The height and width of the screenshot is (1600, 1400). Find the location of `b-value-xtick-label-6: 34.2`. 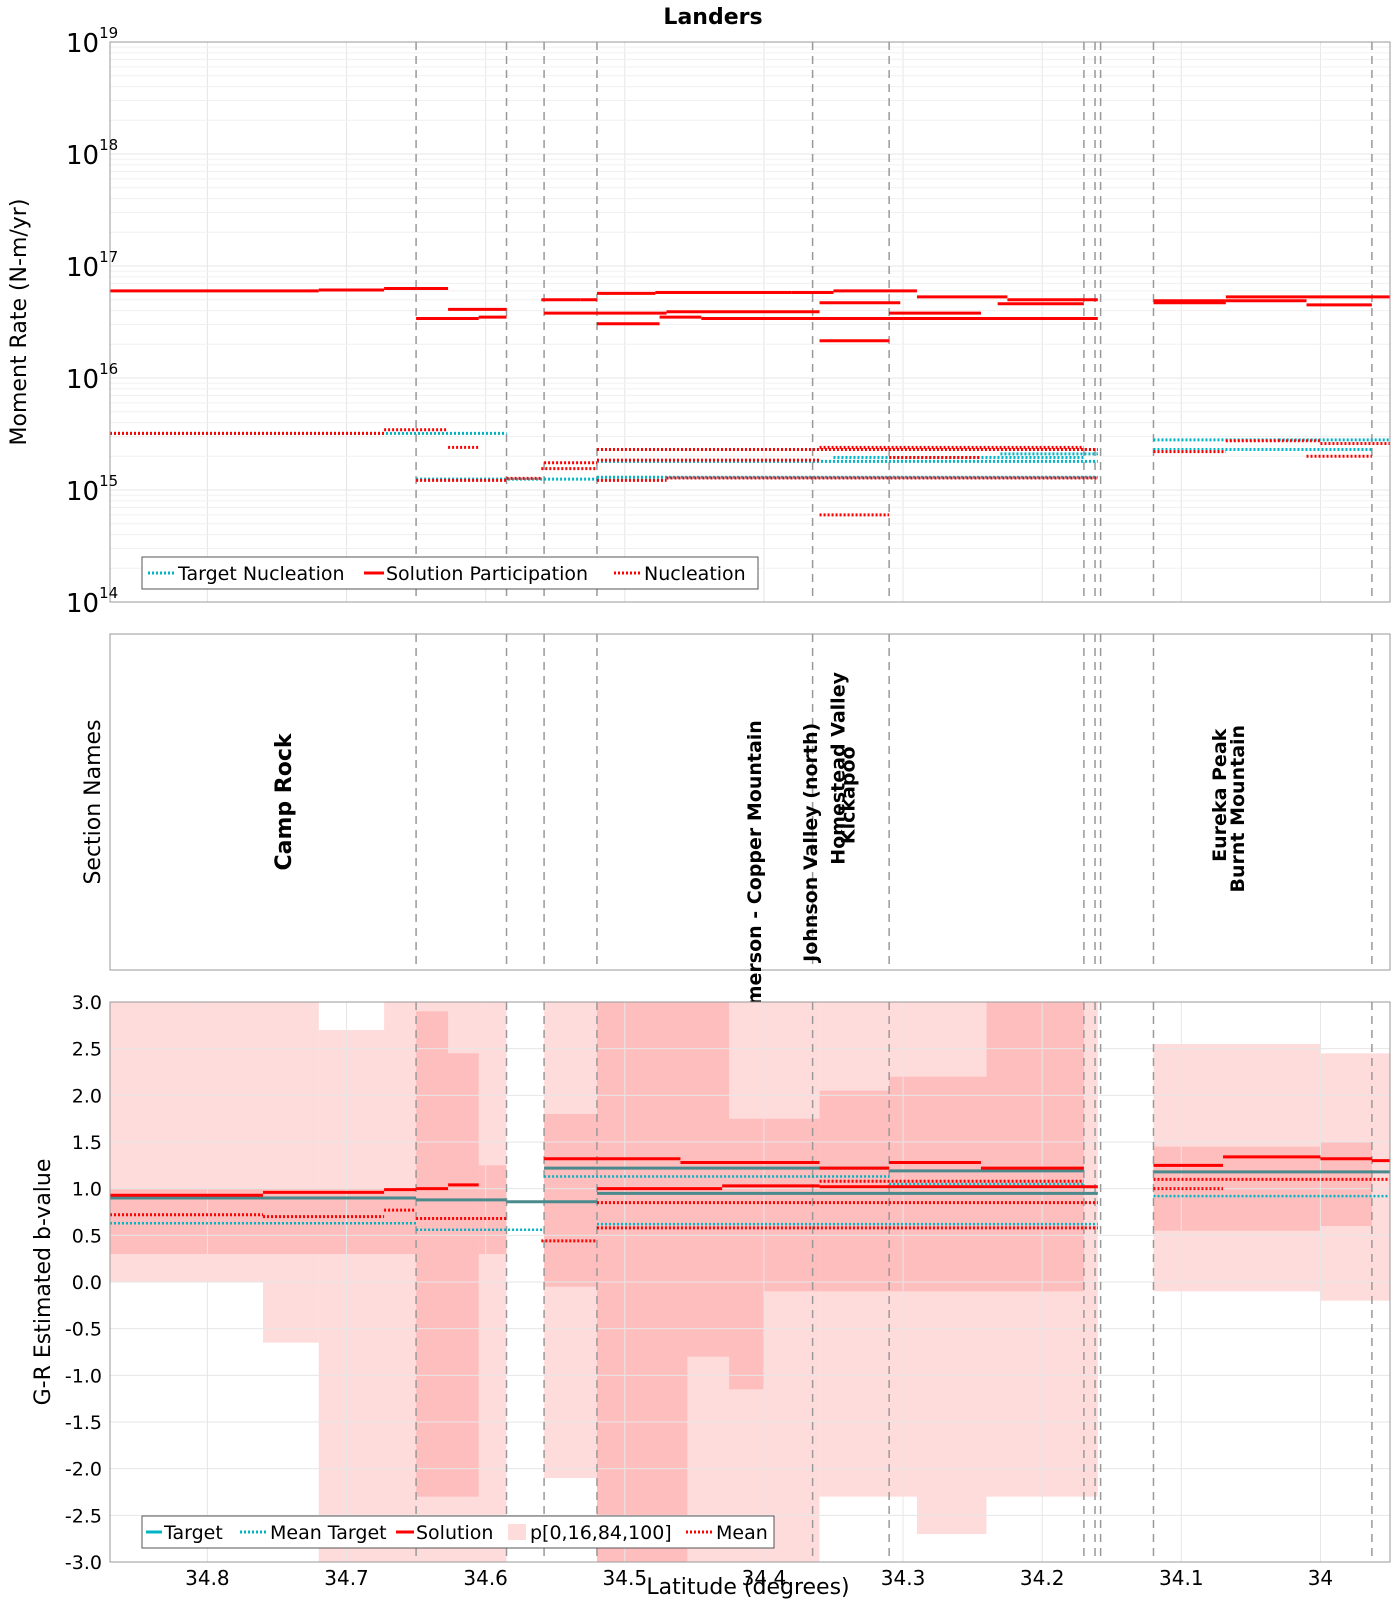

b-value-xtick-label-6: 34.2 is located at coordinates (1042, 1578).